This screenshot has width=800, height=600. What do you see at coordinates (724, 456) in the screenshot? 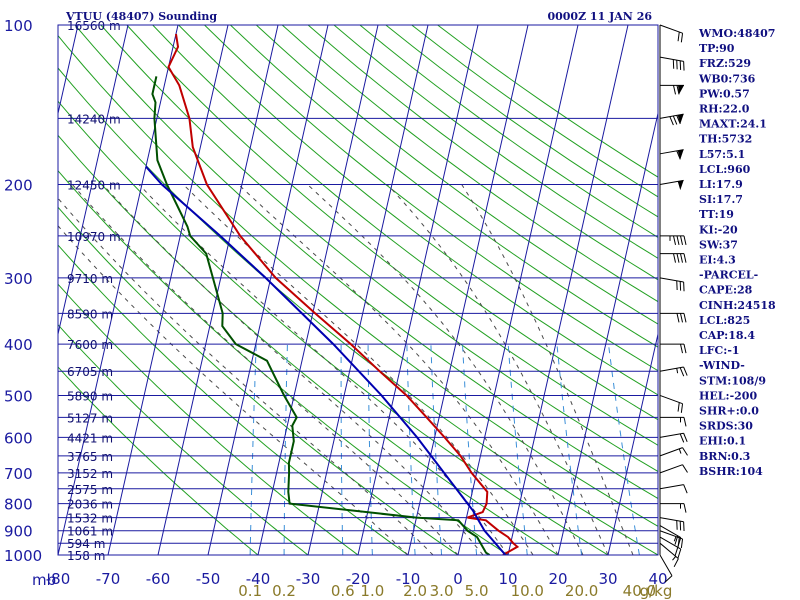
I see `index-entry: BRN:0.3` at bounding box center [724, 456].